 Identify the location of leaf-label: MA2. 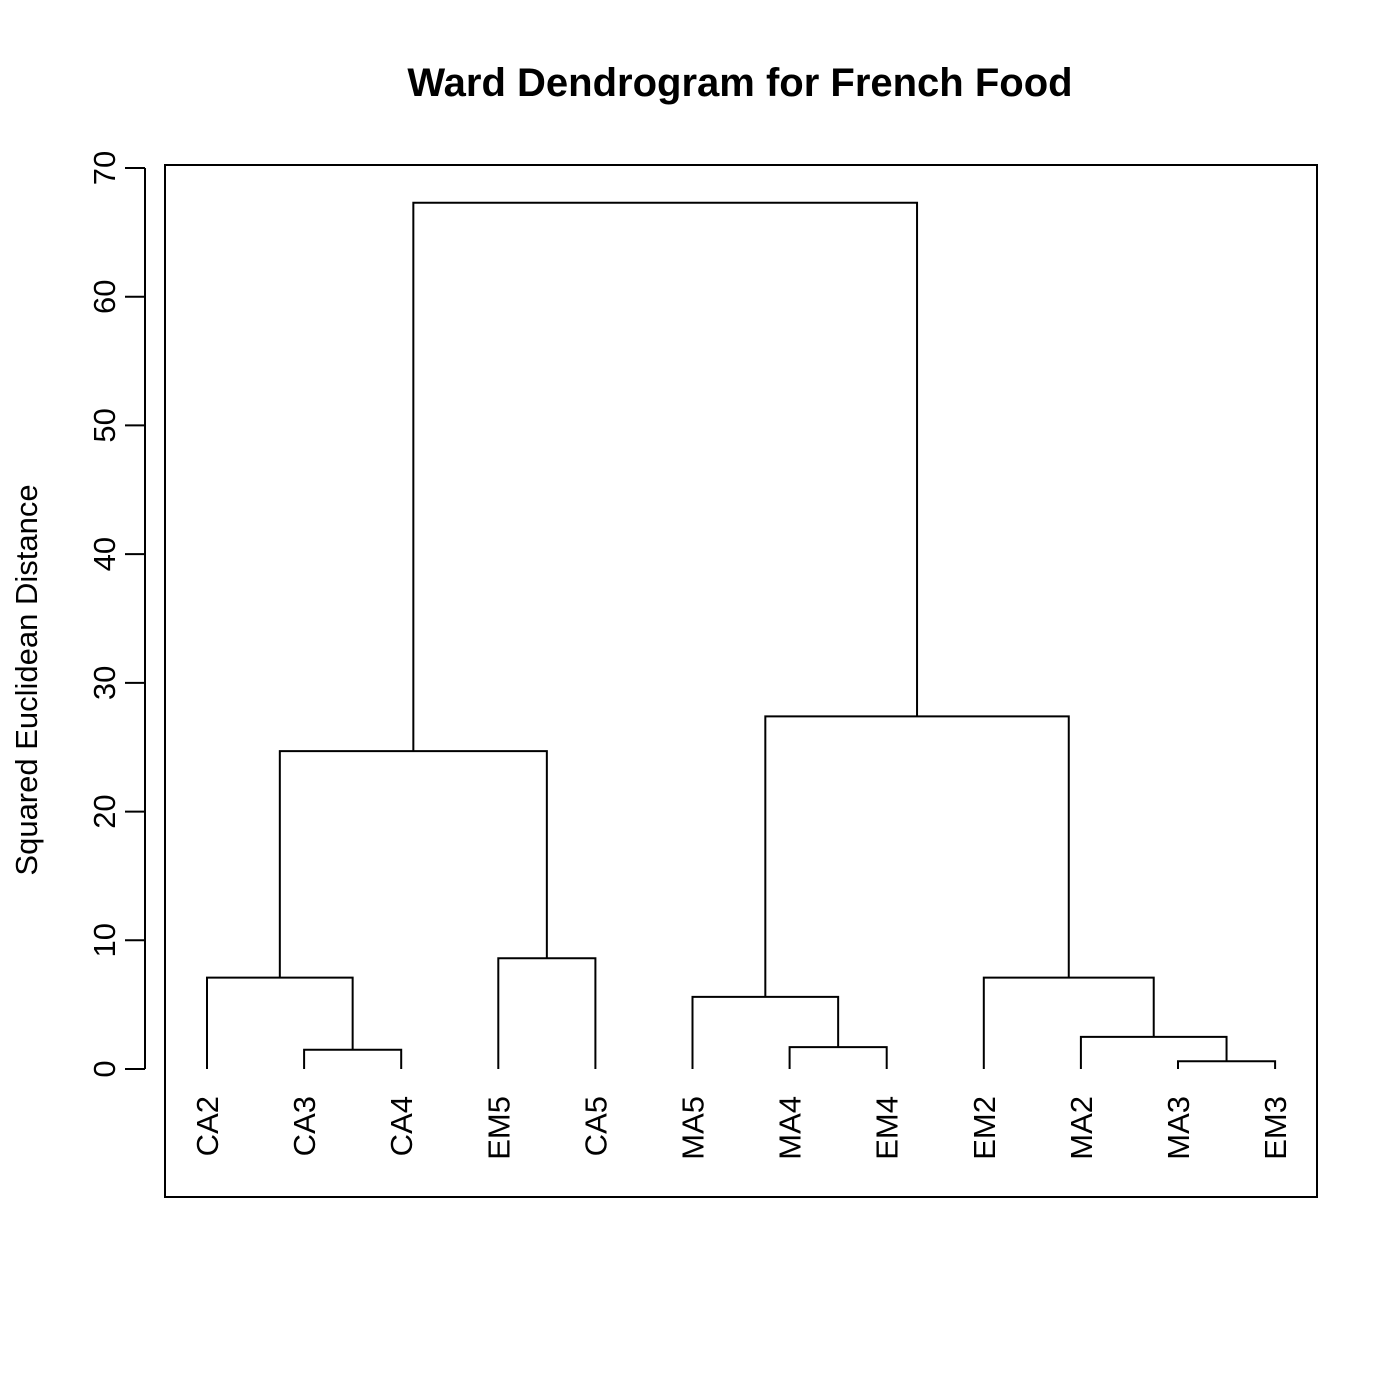
(1081, 1128).